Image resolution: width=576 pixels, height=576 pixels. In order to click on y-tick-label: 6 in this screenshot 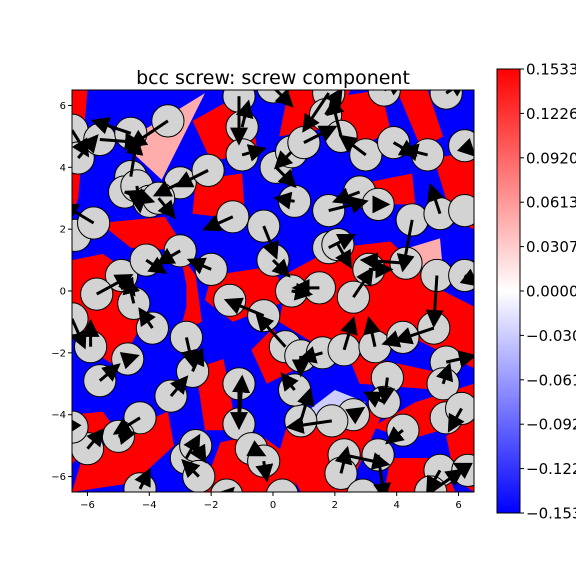, I will do `click(63, 106)`.